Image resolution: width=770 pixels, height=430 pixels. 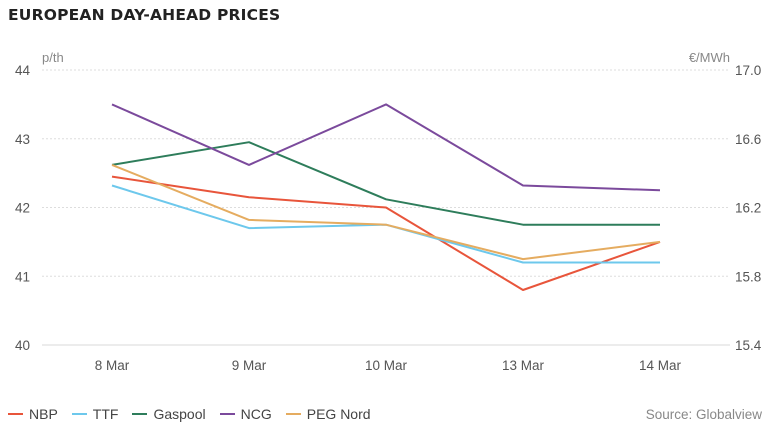 I want to click on left-axis-ticks: 40 41 42 43 44, so click(x=23, y=208).